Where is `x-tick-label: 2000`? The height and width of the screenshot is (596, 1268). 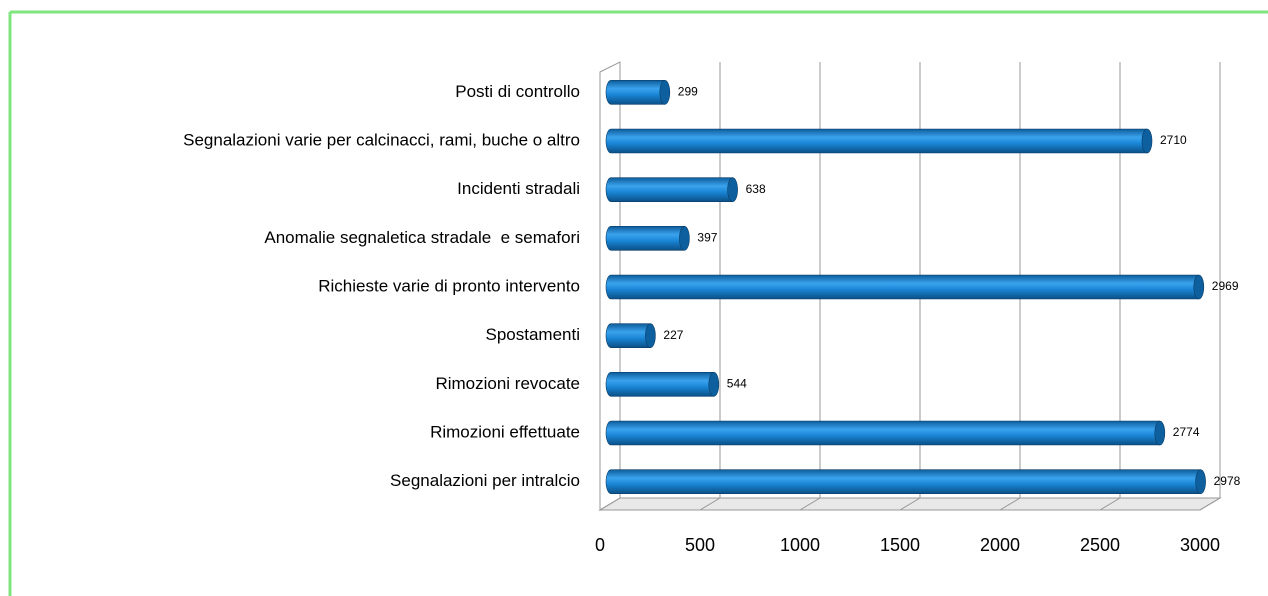
x-tick-label: 2000 is located at coordinates (1000, 545).